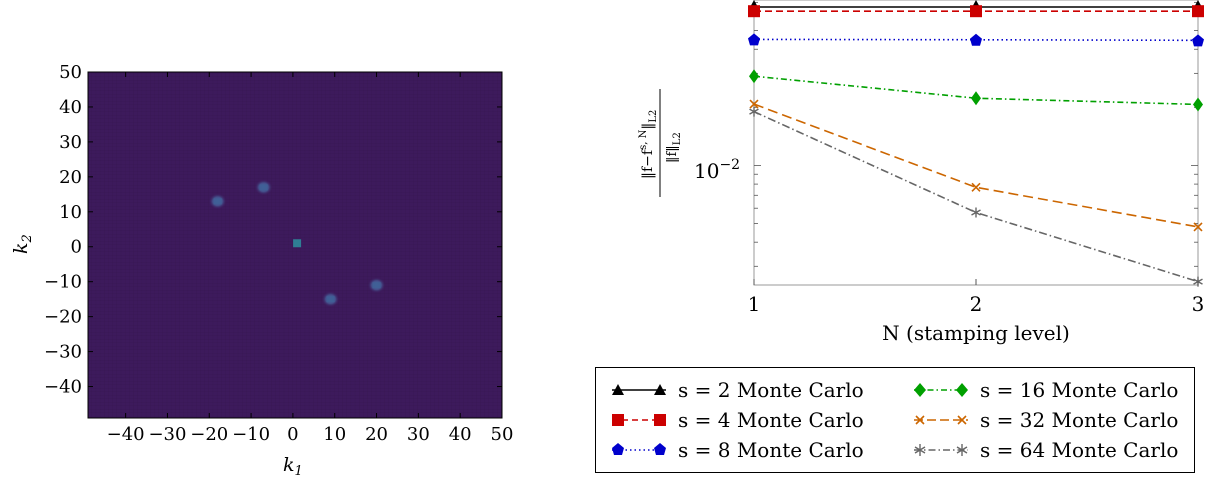 The image size is (1212, 477). Describe the element at coordinates (1079, 390) in the screenshot. I see `legend-label-s16: s = 16 Monte Carlo` at that location.